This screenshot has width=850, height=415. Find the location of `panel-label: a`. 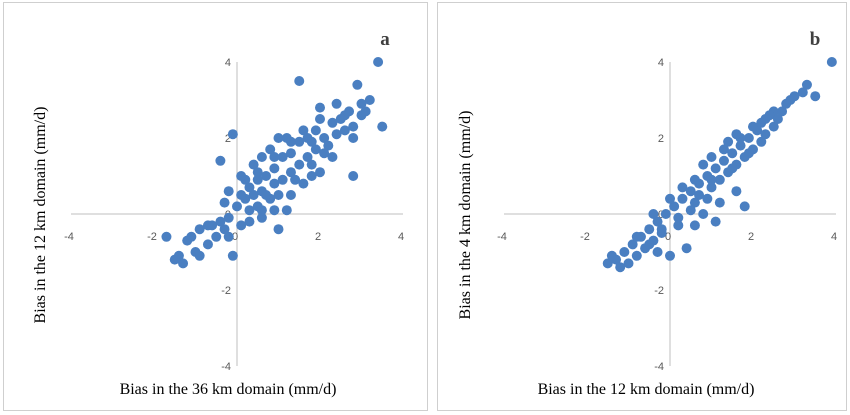

panel-label: a is located at coordinates (385, 39).